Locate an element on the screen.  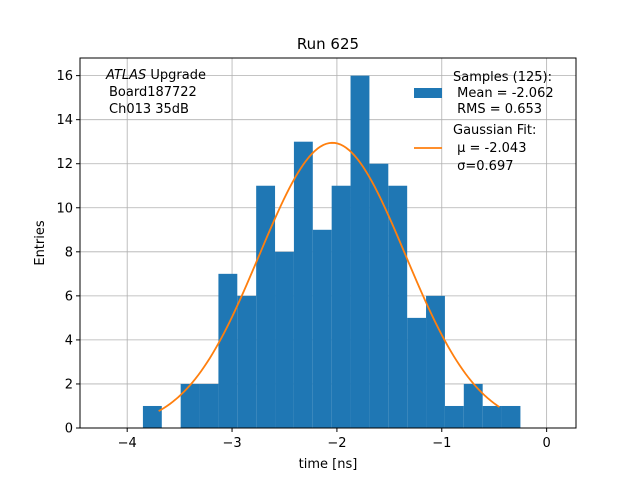
x-tick-label: 0 is located at coordinates (546, 443).